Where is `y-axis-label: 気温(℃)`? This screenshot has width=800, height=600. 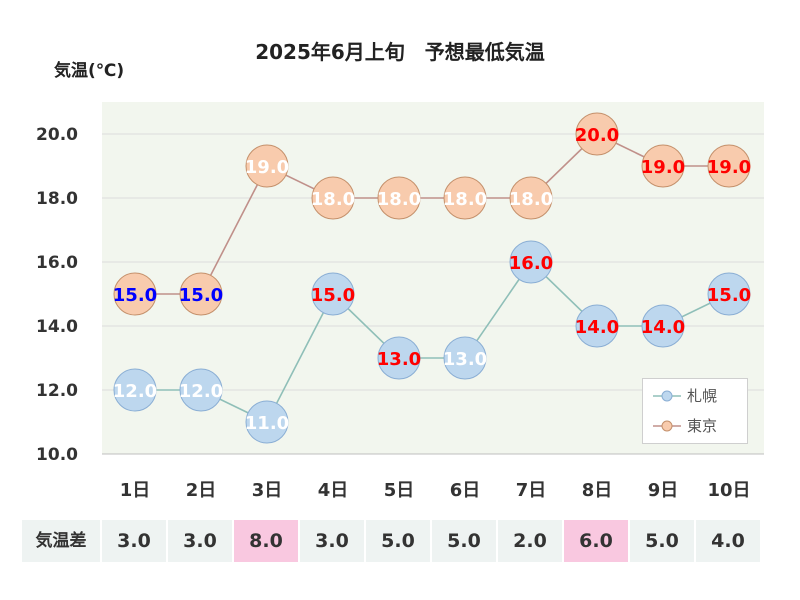 y-axis-label: 気温(℃) is located at coordinates (89, 71).